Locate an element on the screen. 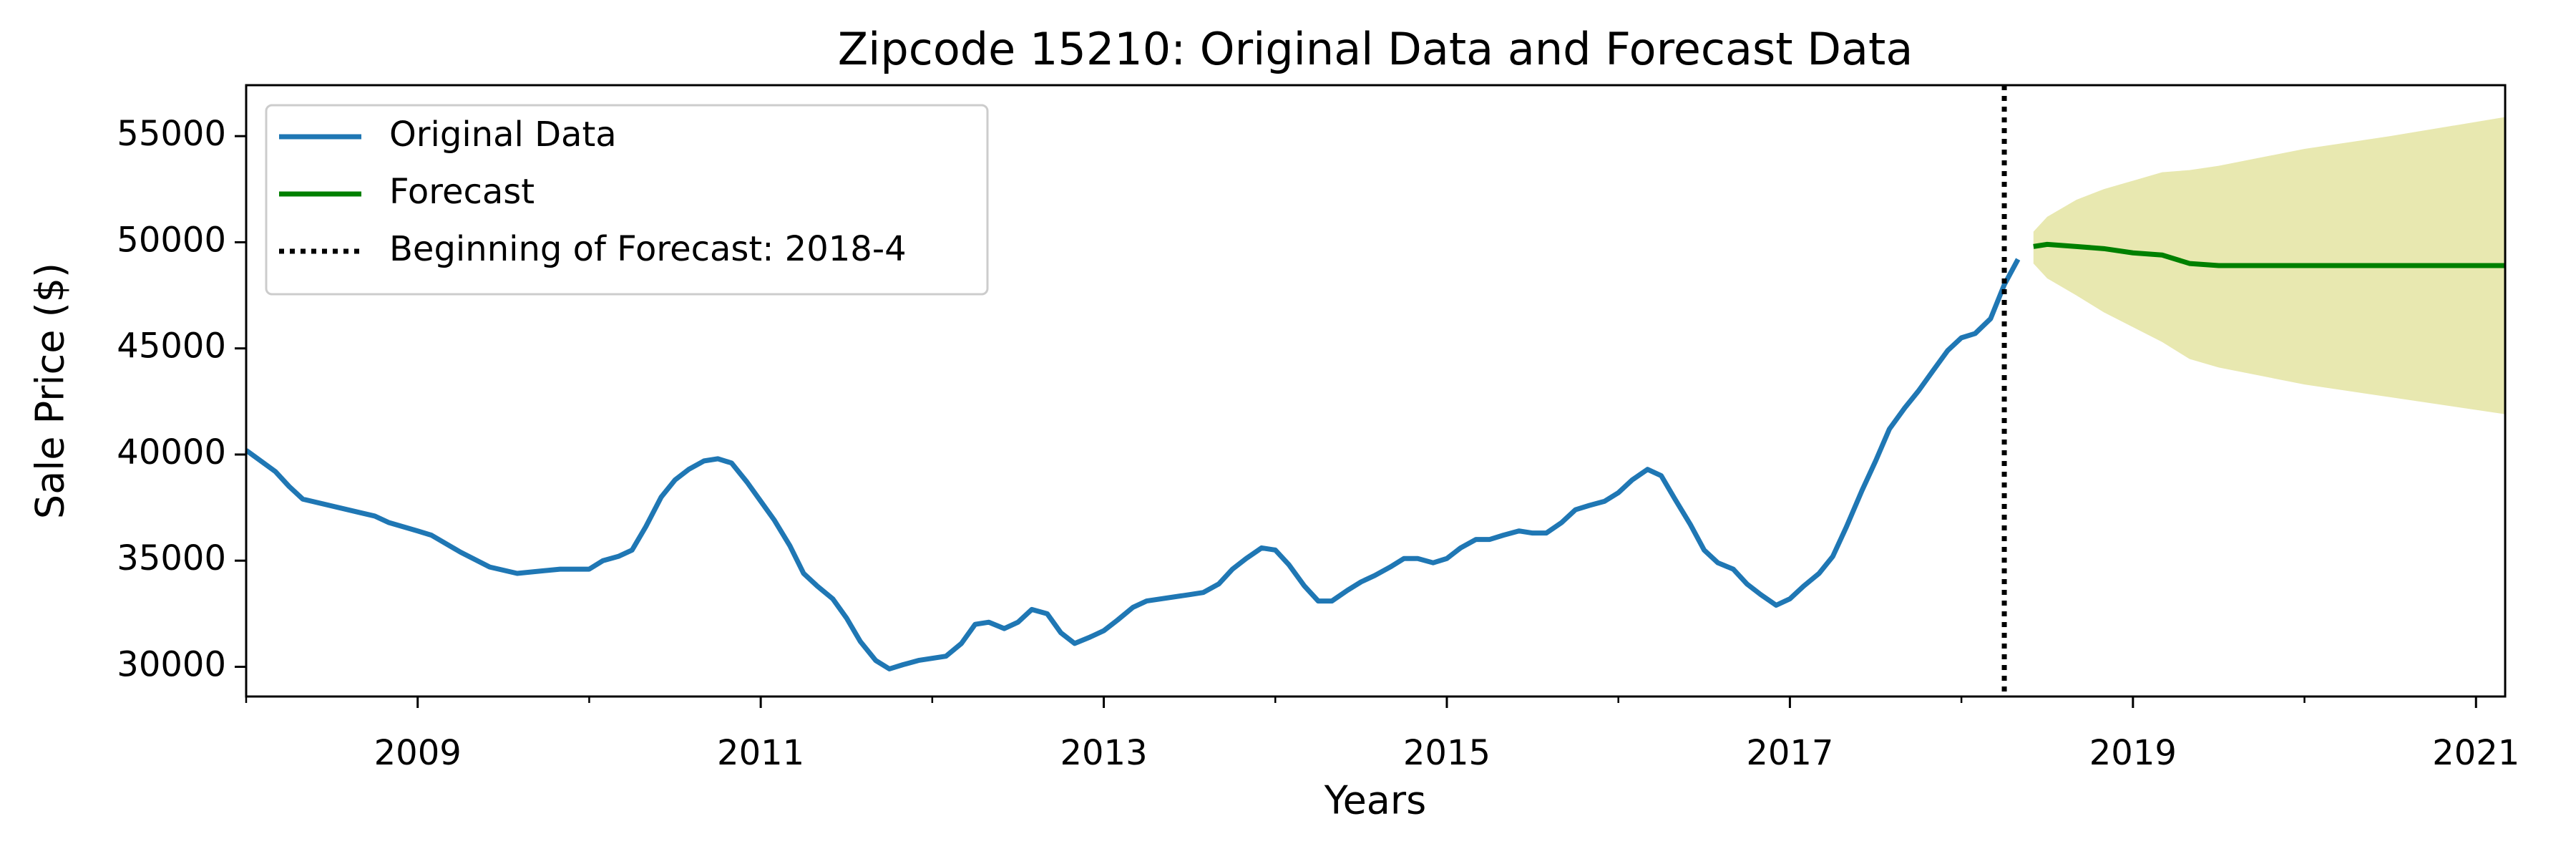 This screenshot has height=859, width=2576. legend-label: Original Data is located at coordinates (503, 135).